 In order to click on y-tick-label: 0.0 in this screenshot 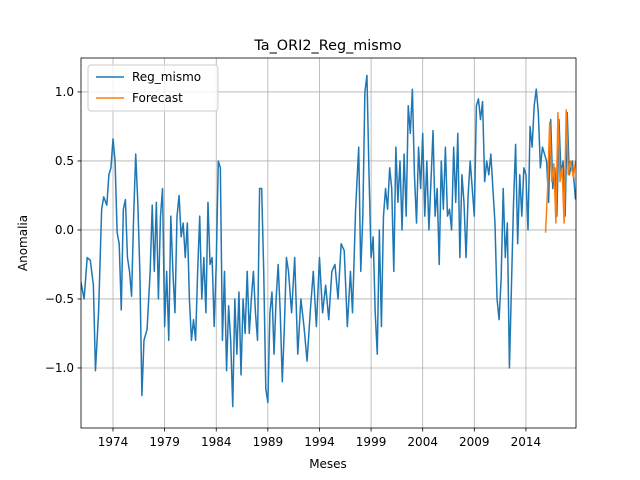, I will do `click(64, 230)`.